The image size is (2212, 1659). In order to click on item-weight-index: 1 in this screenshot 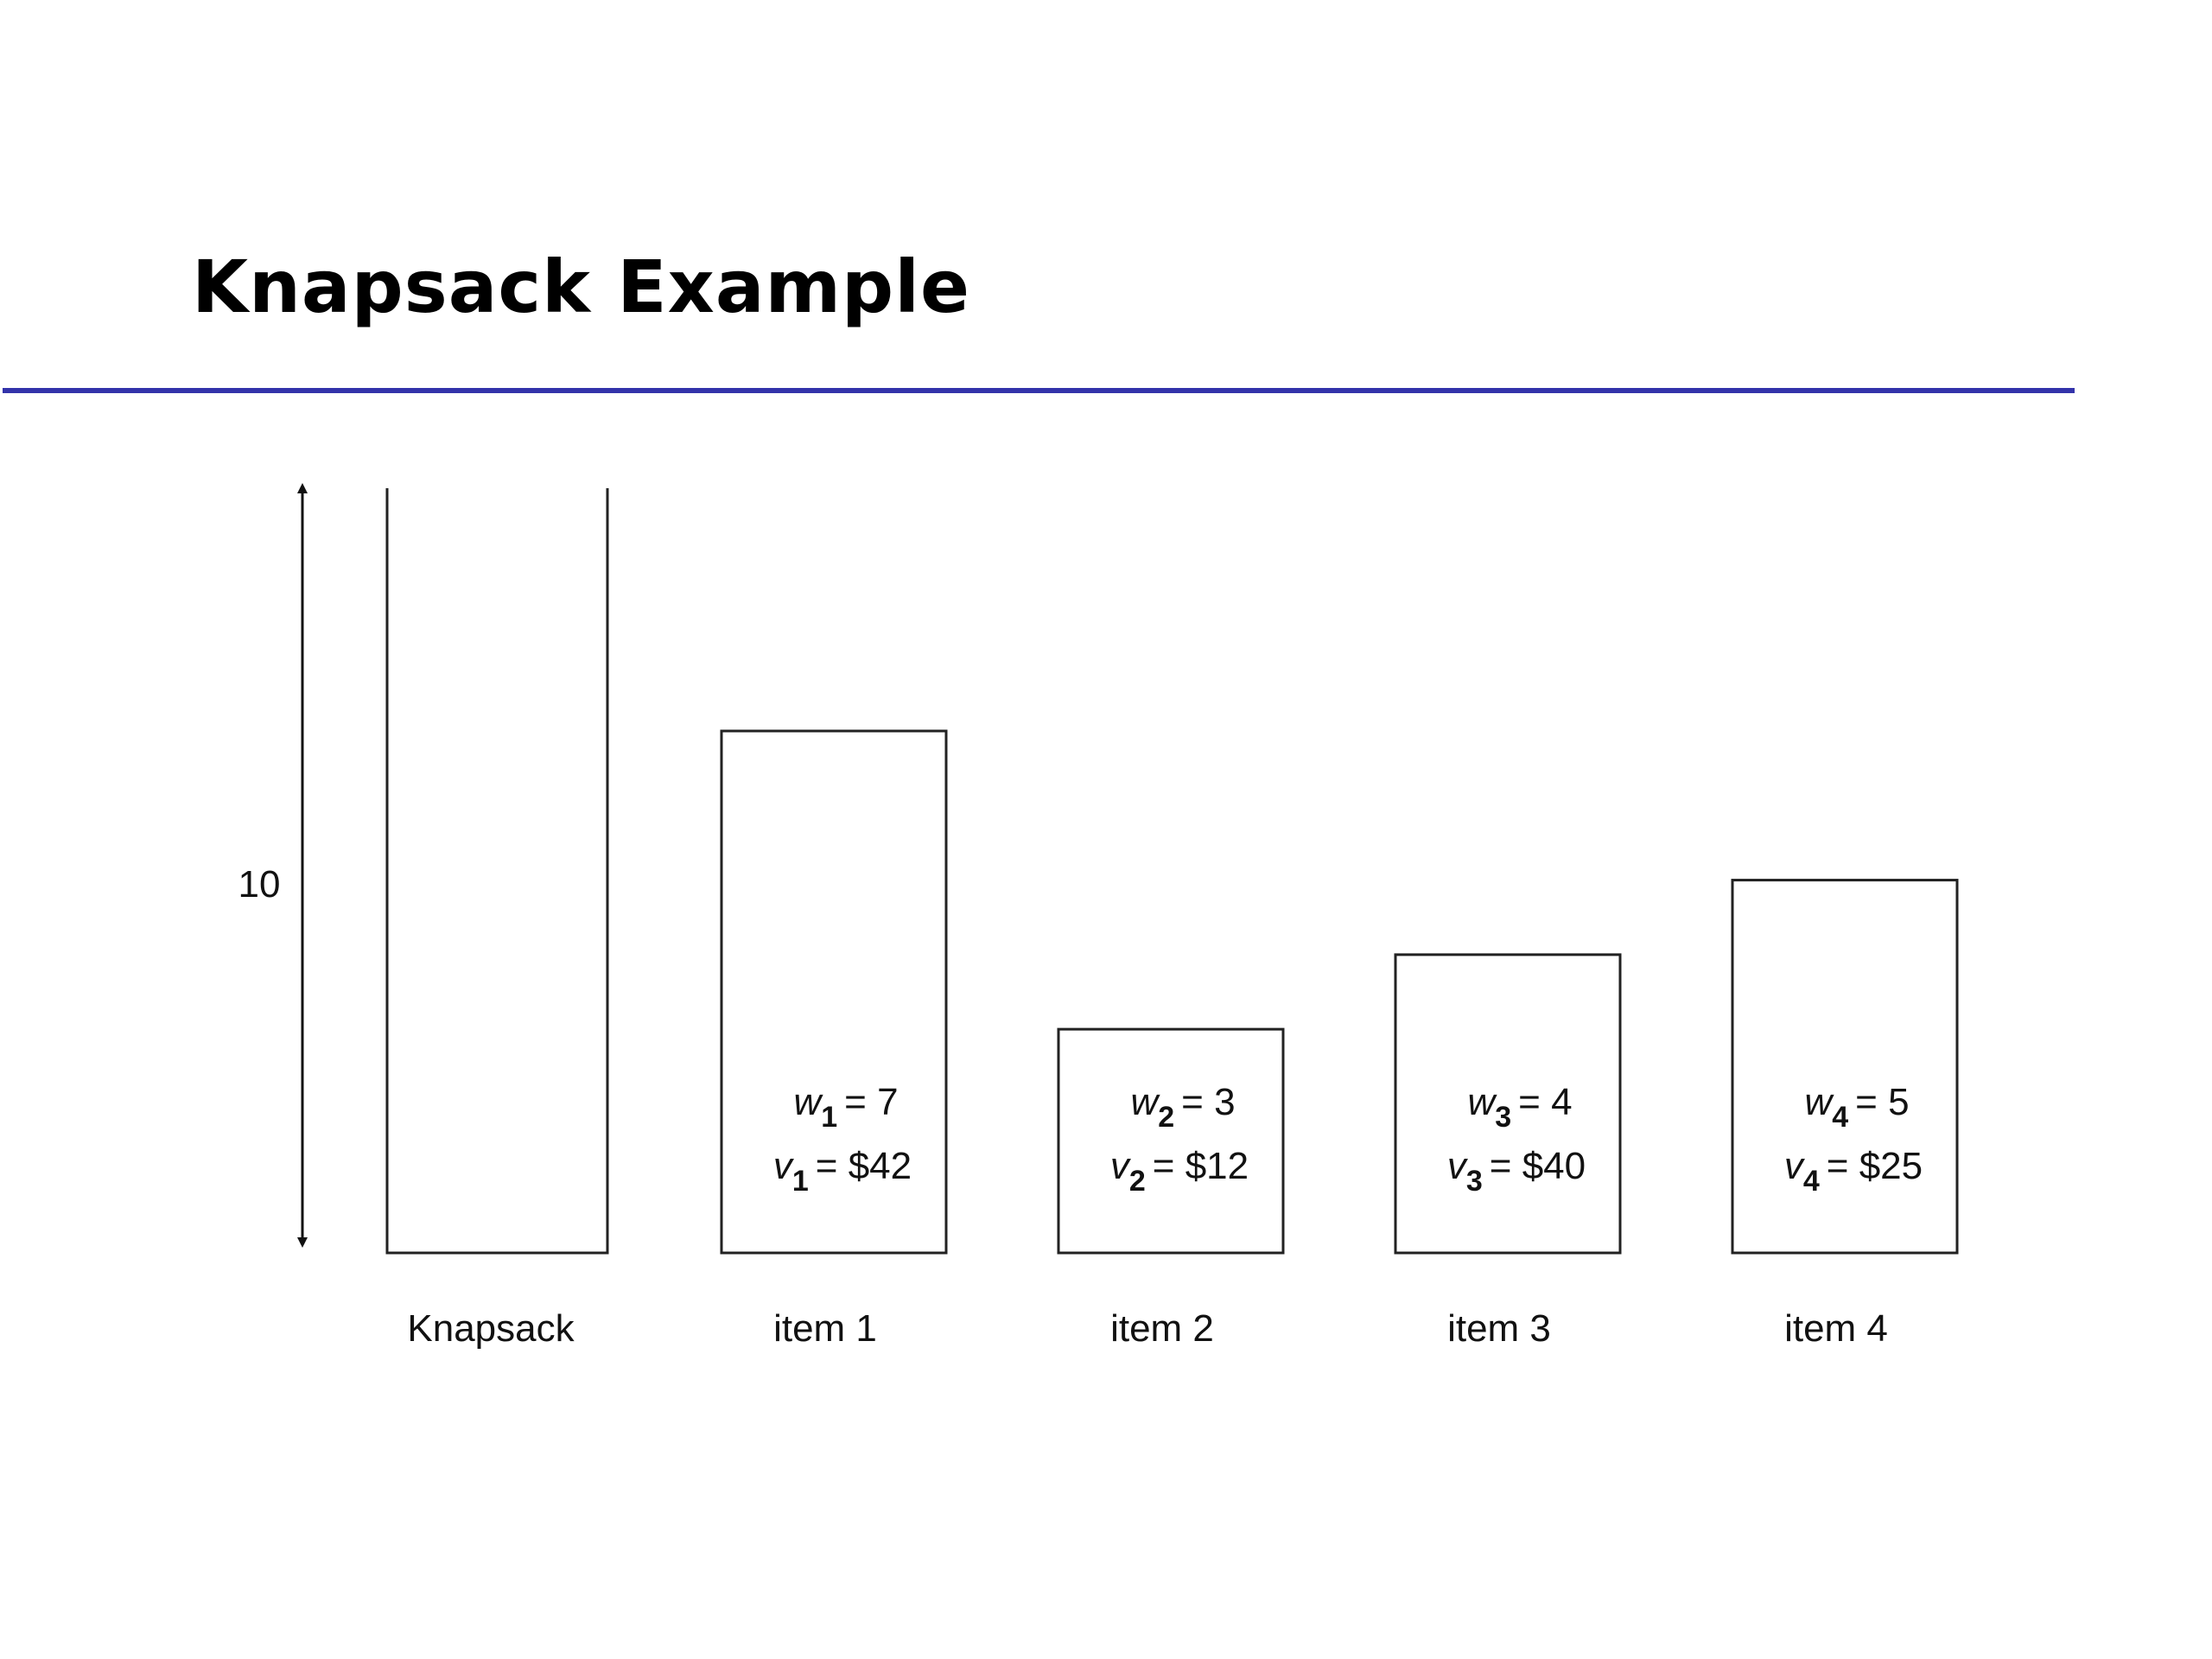, I will do `click(829, 1117)`.